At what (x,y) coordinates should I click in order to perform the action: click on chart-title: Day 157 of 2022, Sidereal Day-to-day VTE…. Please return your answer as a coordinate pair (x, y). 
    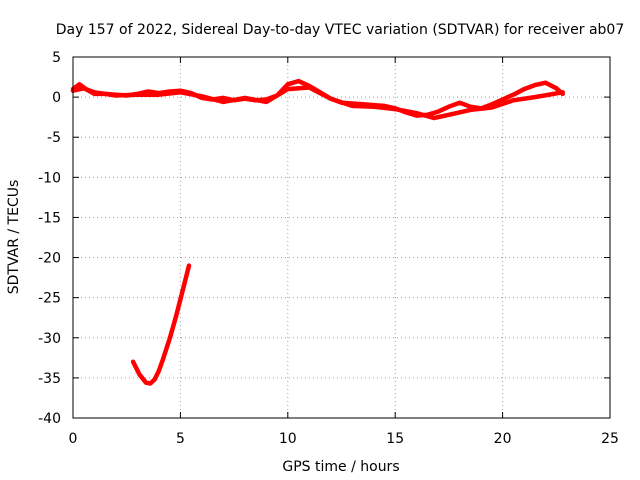
    Looking at the image, I should click on (340, 30).